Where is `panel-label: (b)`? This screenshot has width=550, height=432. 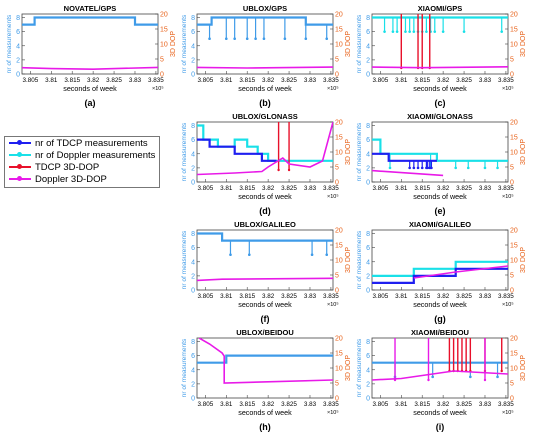
panel-label: (b) is located at coordinates (265, 103).